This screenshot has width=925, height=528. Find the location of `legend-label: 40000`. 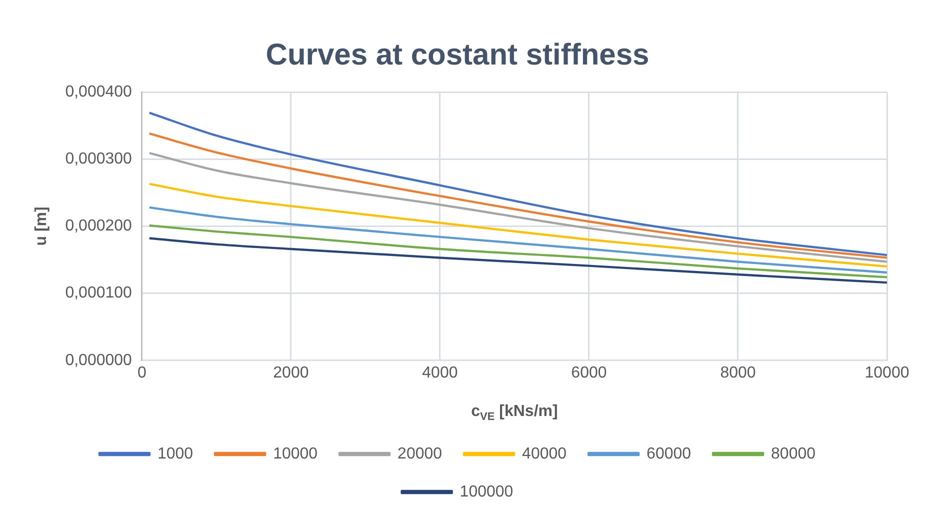

legend-label: 40000 is located at coordinates (544, 453).